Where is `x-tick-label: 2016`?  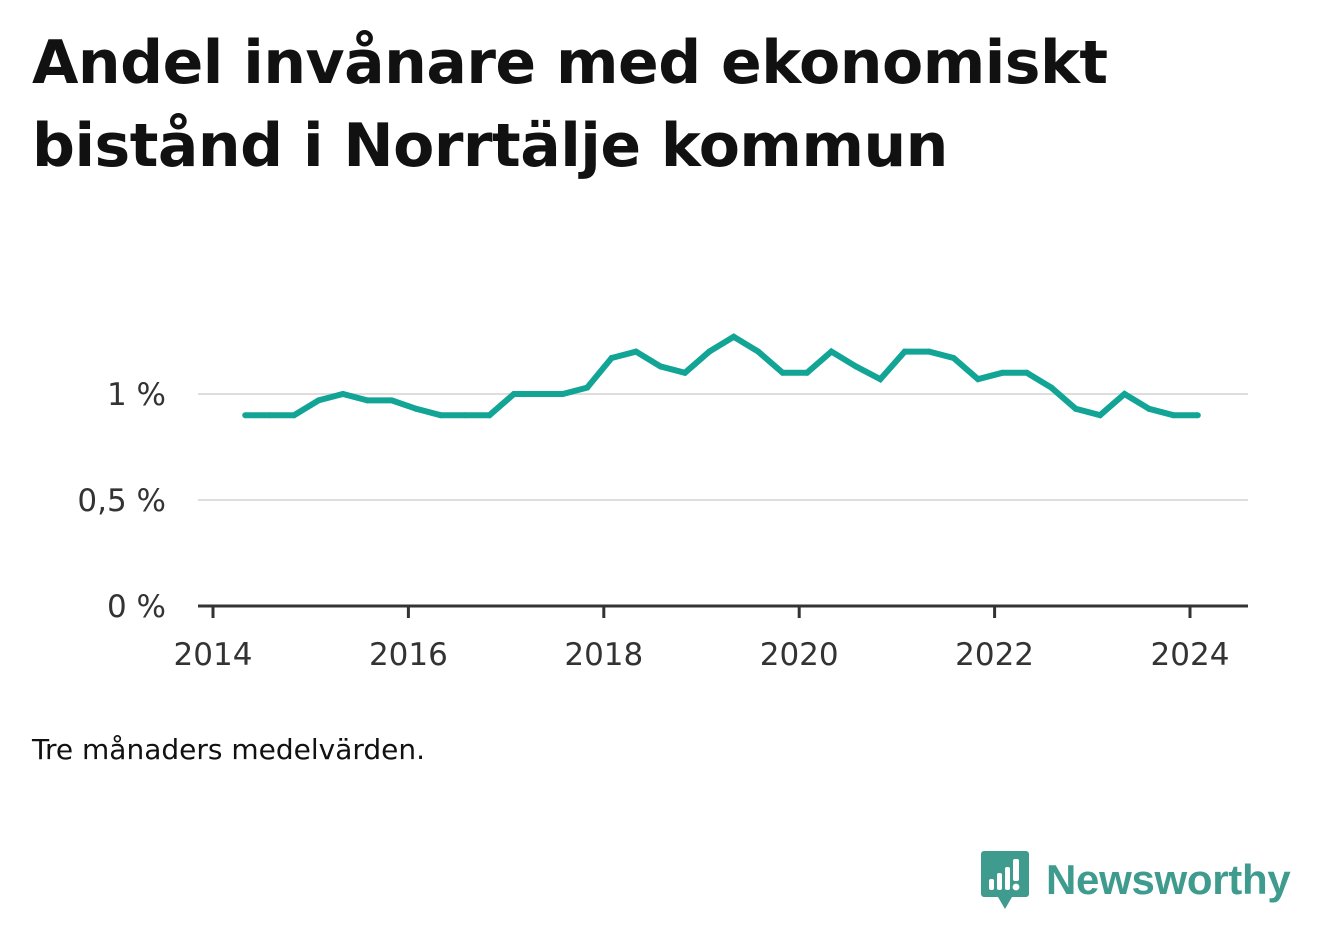
x-tick-label: 2016 is located at coordinates (408, 655).